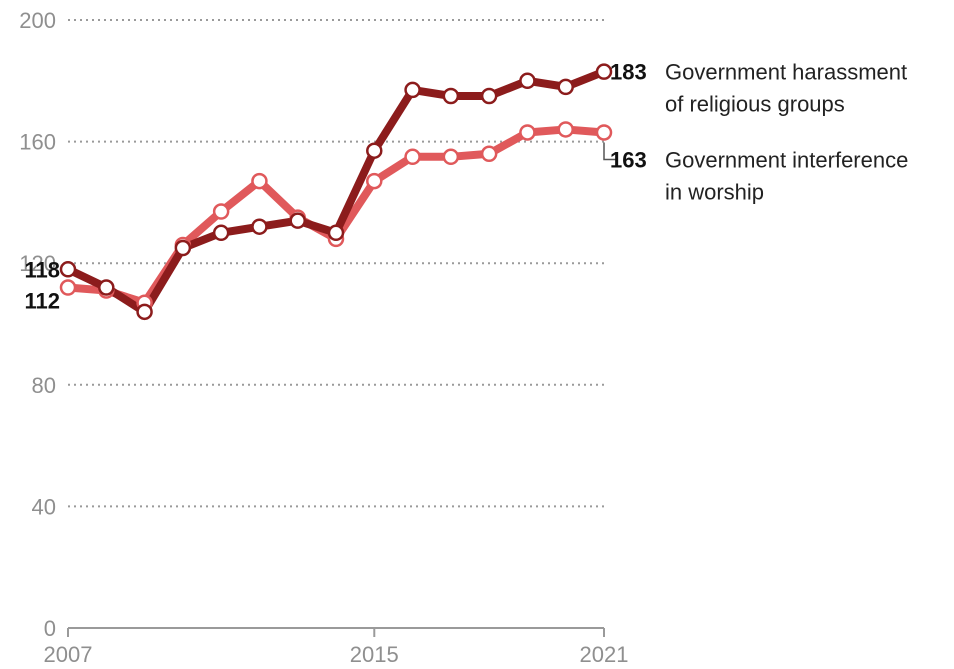  Describe the element at coordinates (374, 181) in the screenshot. I see `data-point-s1-2015` at that location.